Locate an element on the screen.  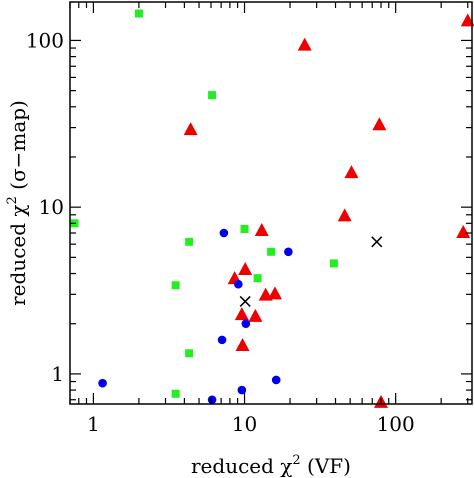
x-axis-title: reduced χ2 (VF) is located at coordinates (271, 465).